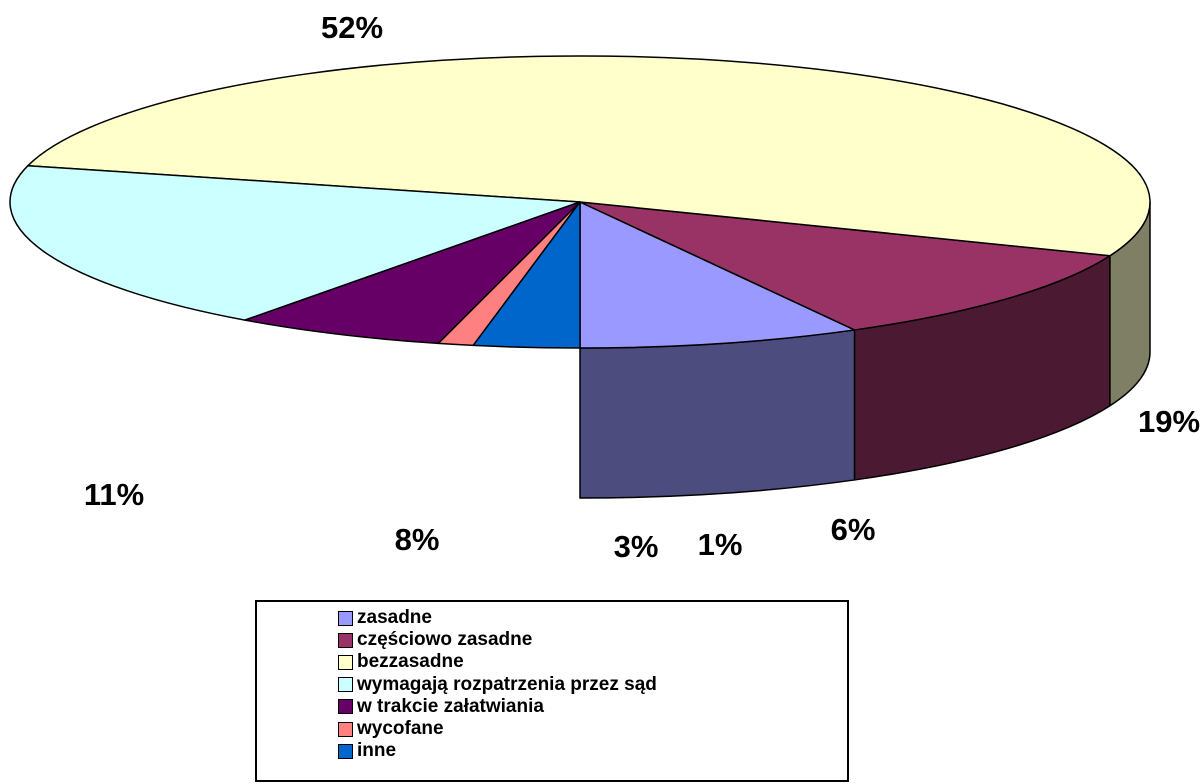 The width and height of the screenshot is (1204, 784). Describe the element at coordinates (853, 529) in the screenshot. I see `value-label-w-trakcie-zalatwiania: 6%` at that location.